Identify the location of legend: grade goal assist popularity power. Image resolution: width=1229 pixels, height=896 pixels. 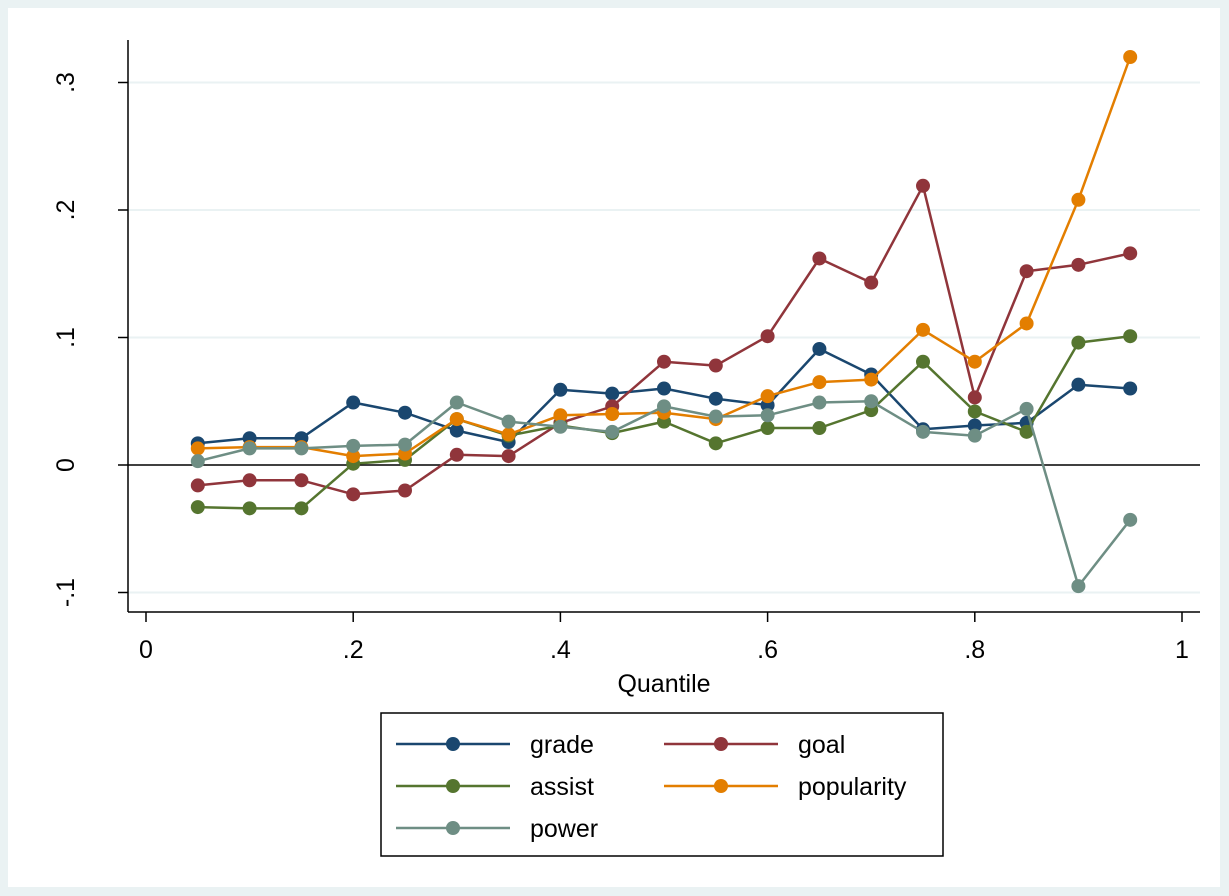
(662, 784).